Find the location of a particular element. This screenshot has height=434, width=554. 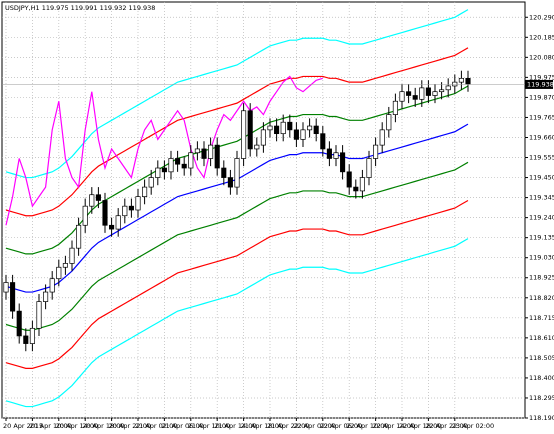

y-tick-label: 119.975 is located at coordinates (541, 77).